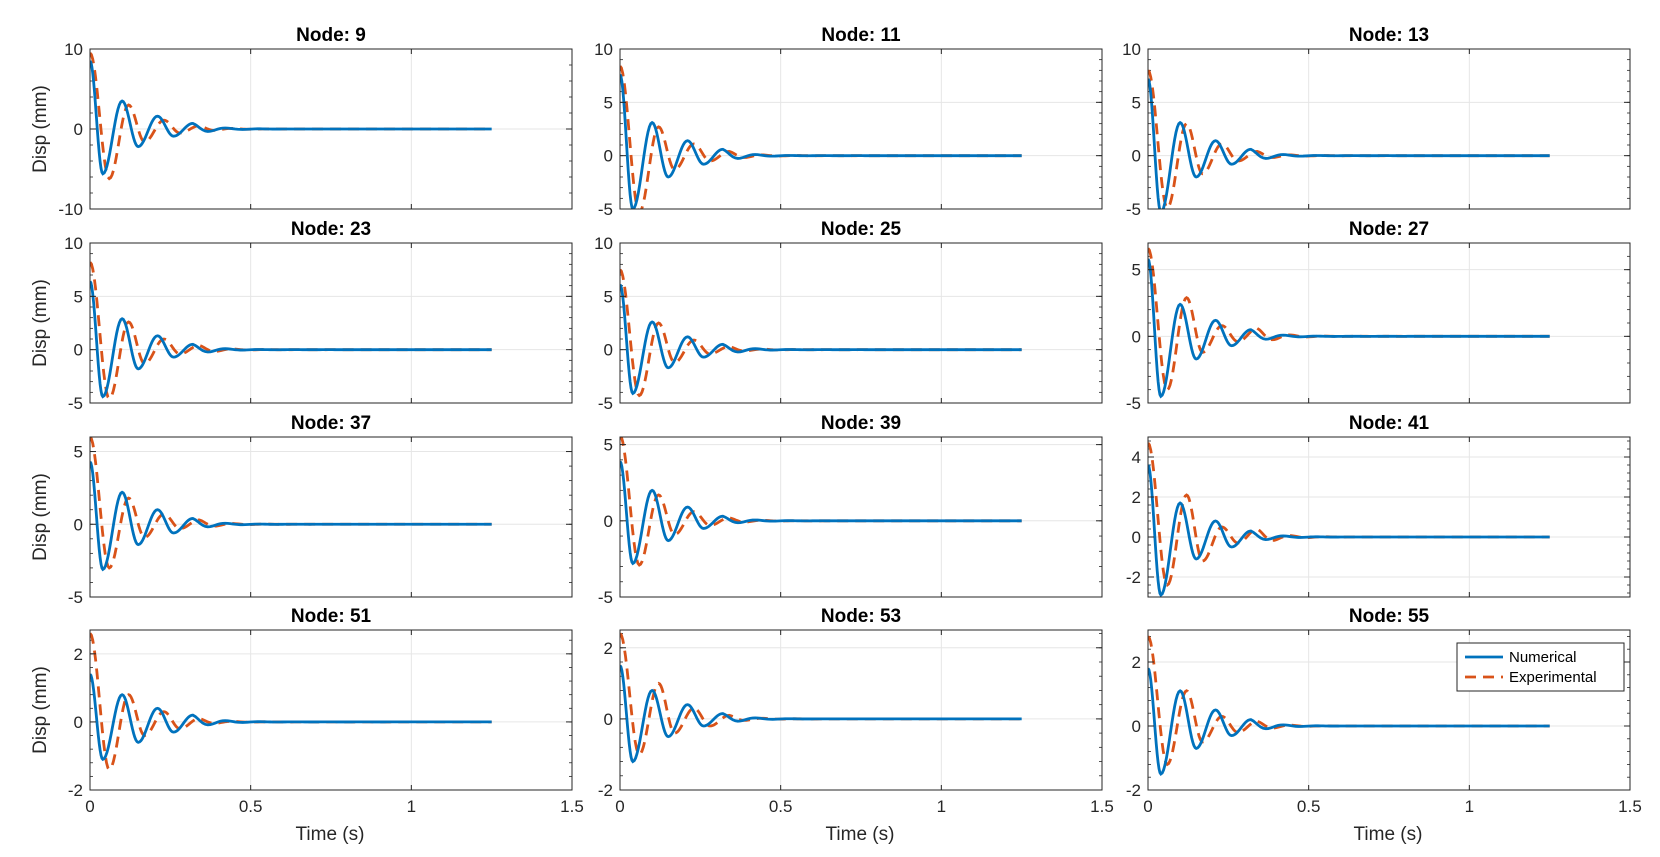  I want to click on subplot-title: Node: 39, so click(861, 423).